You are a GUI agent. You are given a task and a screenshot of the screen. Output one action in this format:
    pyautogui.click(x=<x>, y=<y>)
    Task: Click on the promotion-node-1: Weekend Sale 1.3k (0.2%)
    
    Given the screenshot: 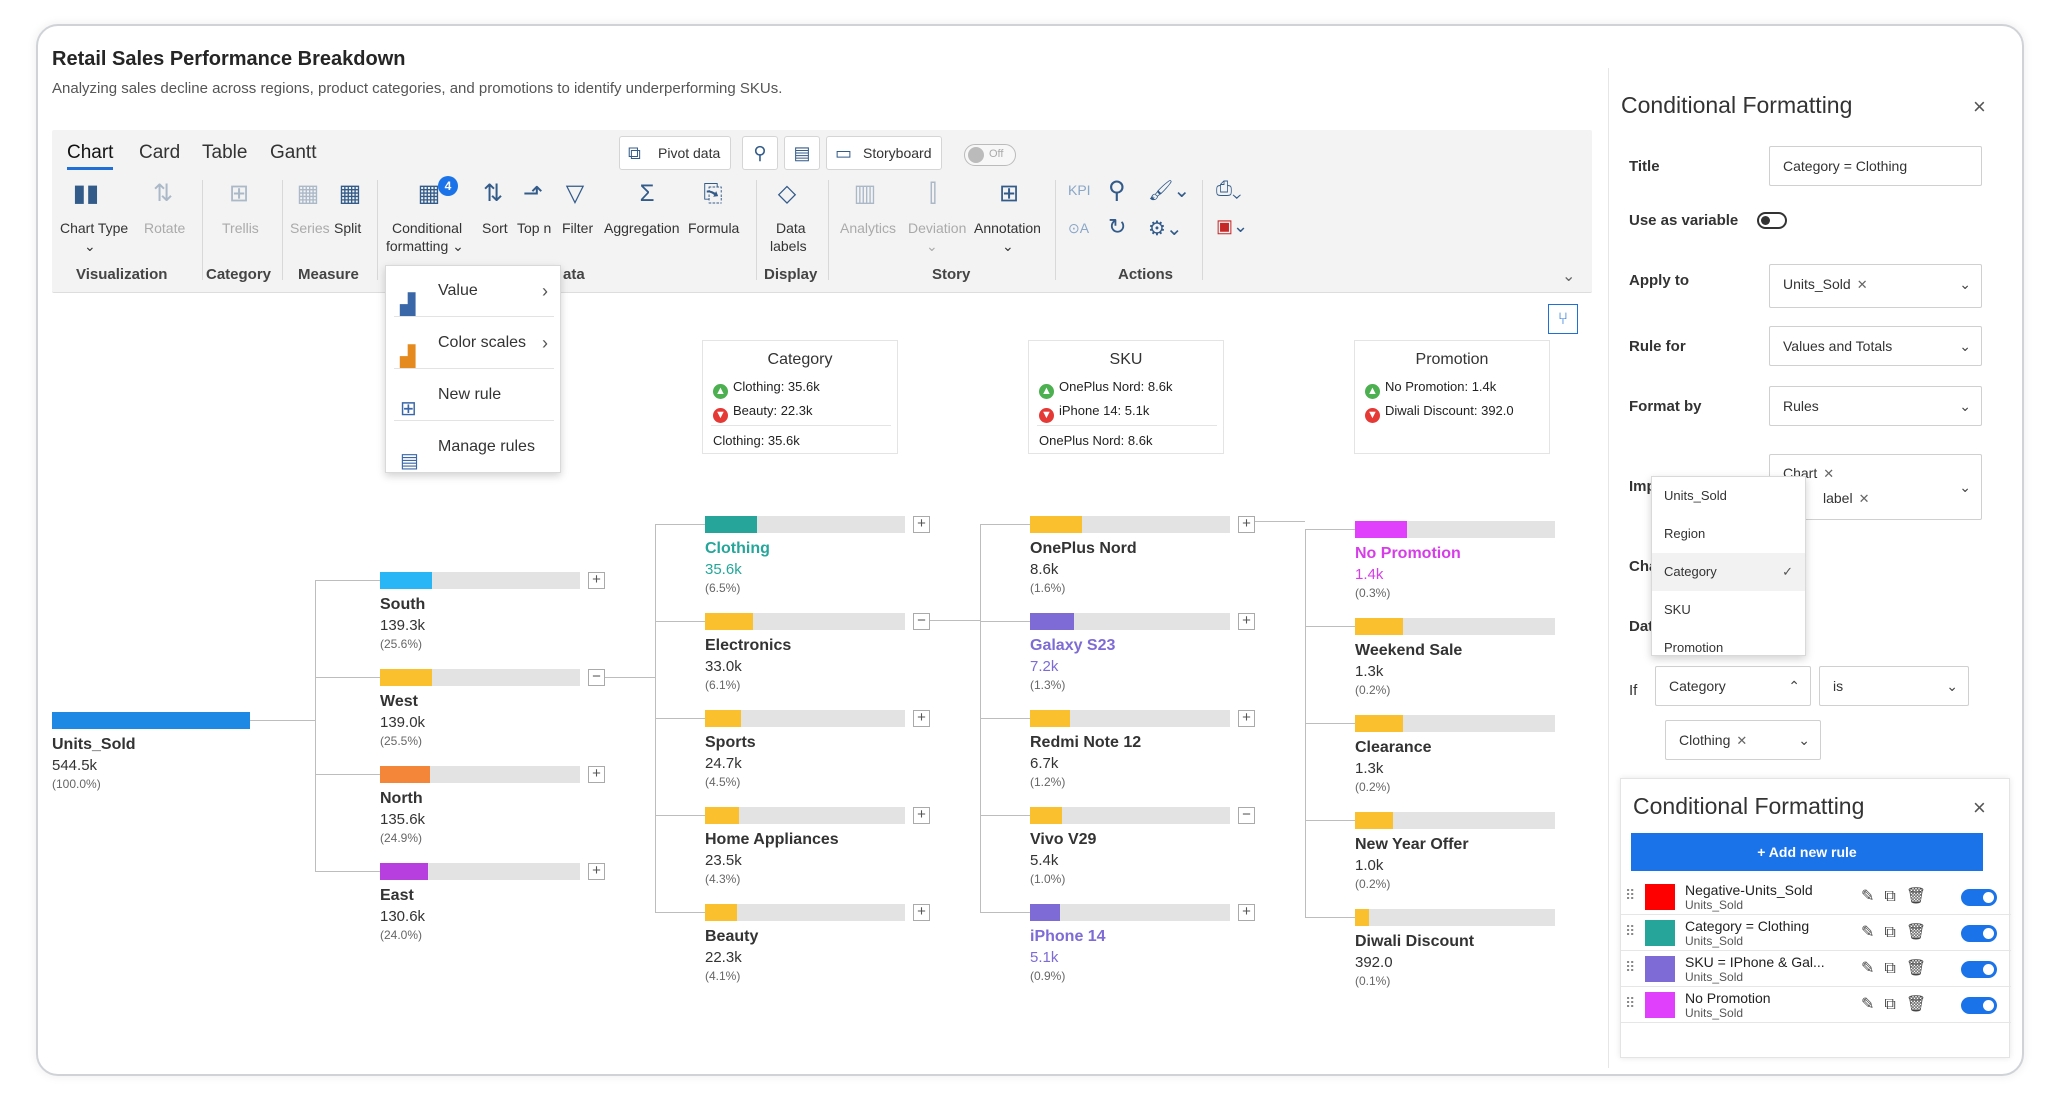 What is the action you would take?
    pyautogui.click(x=1455, y=658)
    